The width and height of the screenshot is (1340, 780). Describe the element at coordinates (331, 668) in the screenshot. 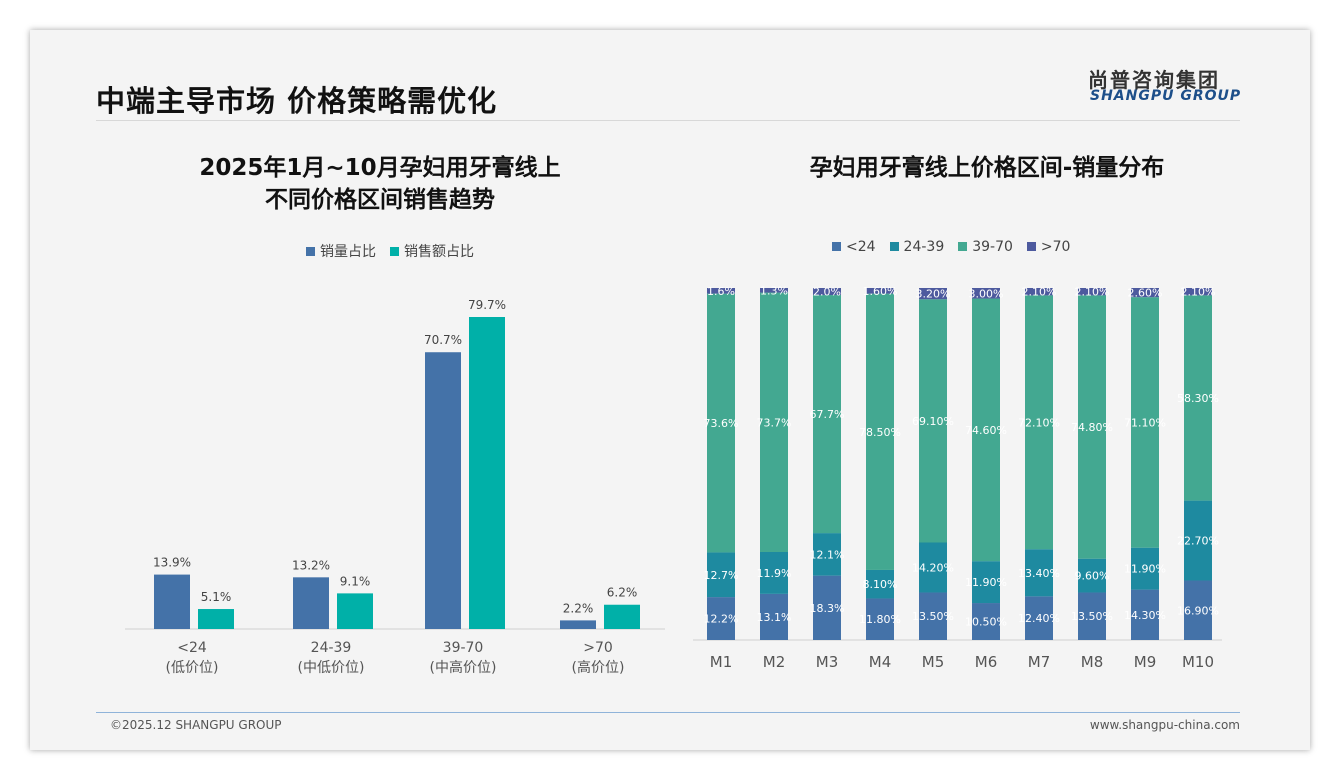

I see `x-tick-sublabel: (中低价位)` at that location.